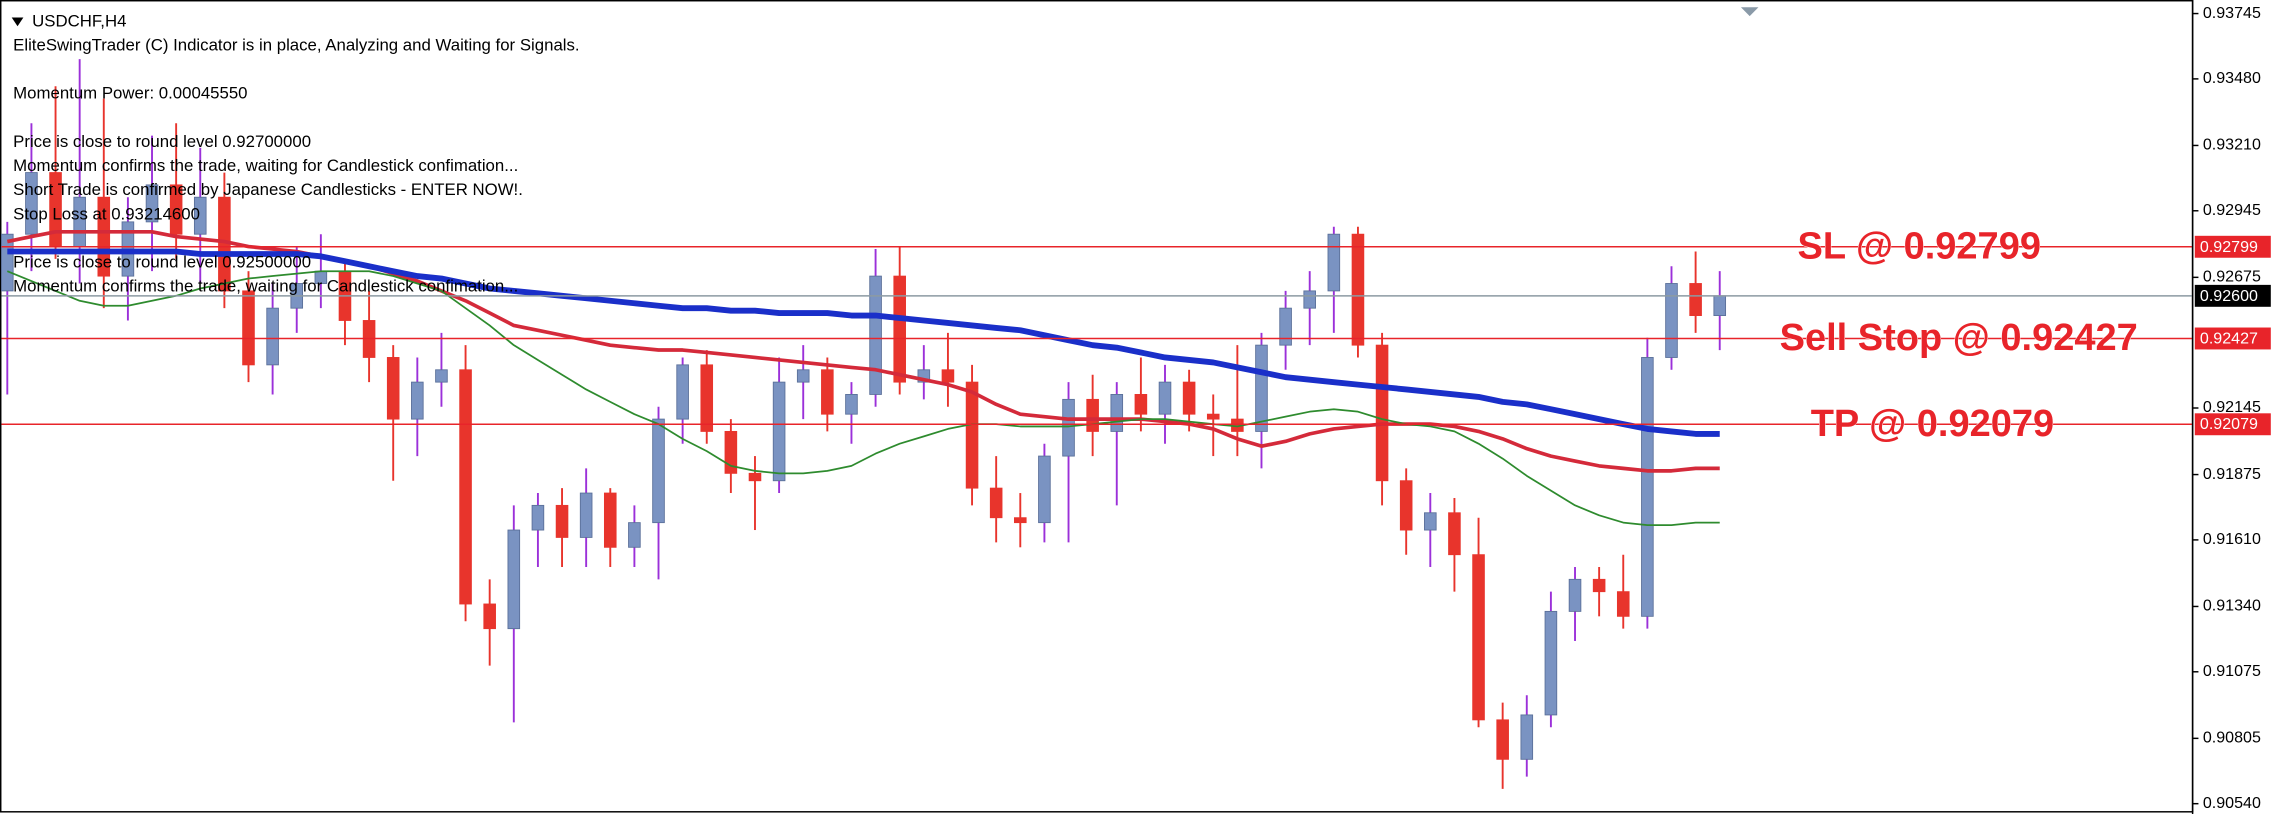  Describe the element at coordinates (2232, 803) in the screenshot. I see `y-tick-label: 0.90540` at that location.